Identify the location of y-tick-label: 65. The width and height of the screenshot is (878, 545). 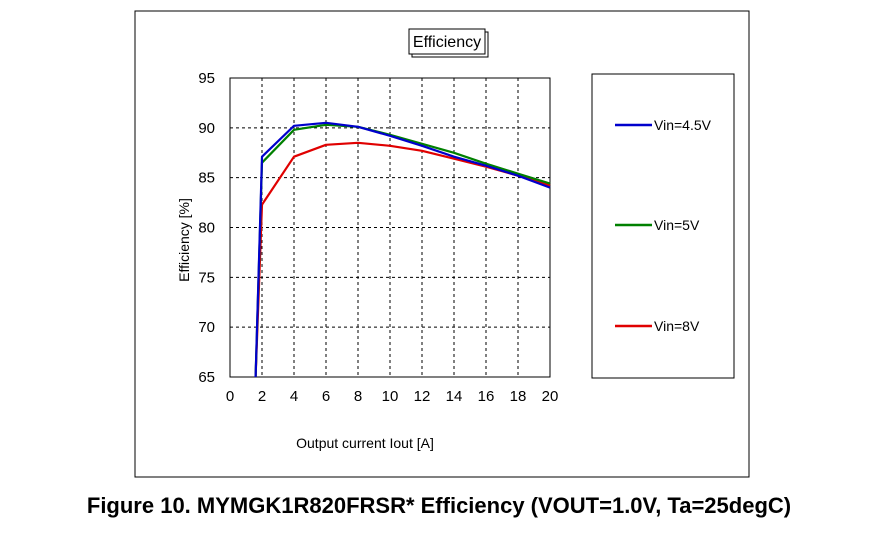
(206, 377).